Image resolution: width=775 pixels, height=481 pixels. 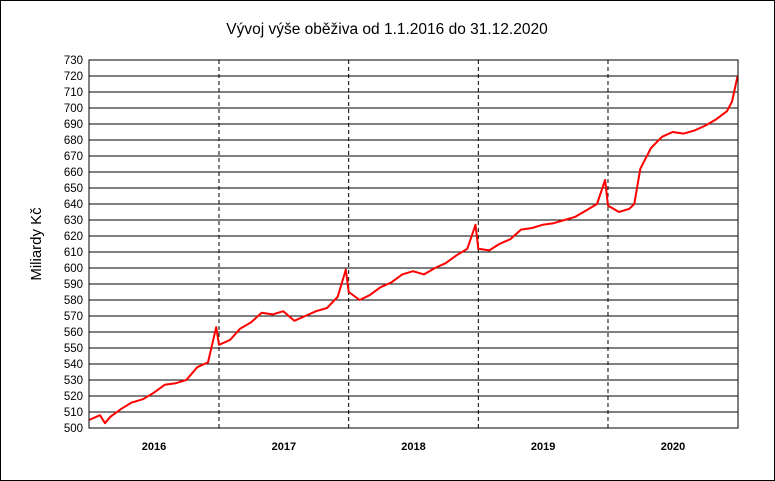 I want to click on y-tick-690: 690, so click(x=73, y=125).